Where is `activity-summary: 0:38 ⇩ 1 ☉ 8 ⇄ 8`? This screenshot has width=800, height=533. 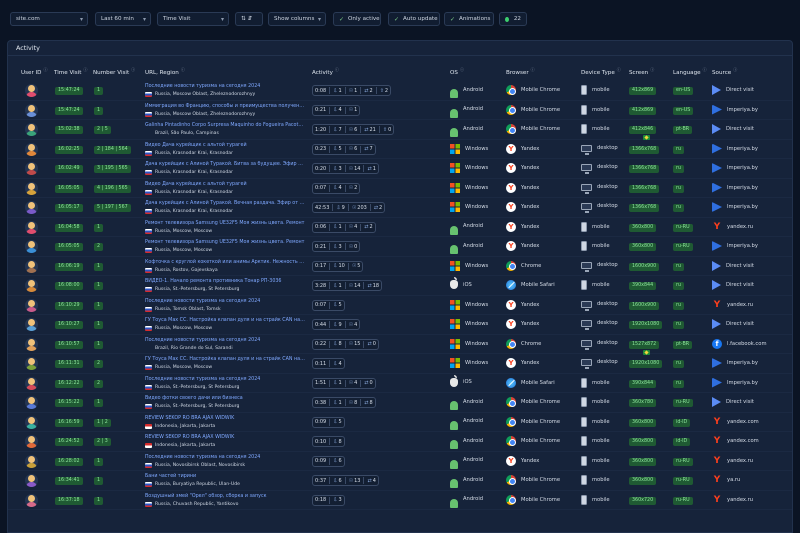
activity-summary: 0:38 ⇩ 1 ☉ 8 ⇄ 8 is located at coordinates (344, 402).